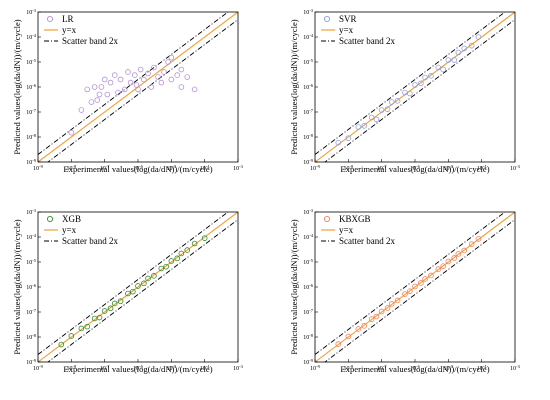 The width and height of the screenshot is (550, 400). What do you see at coordinates (71, 219) in the screenshot?
I see `legend-label: XGB` at bounding box center [71, 219].